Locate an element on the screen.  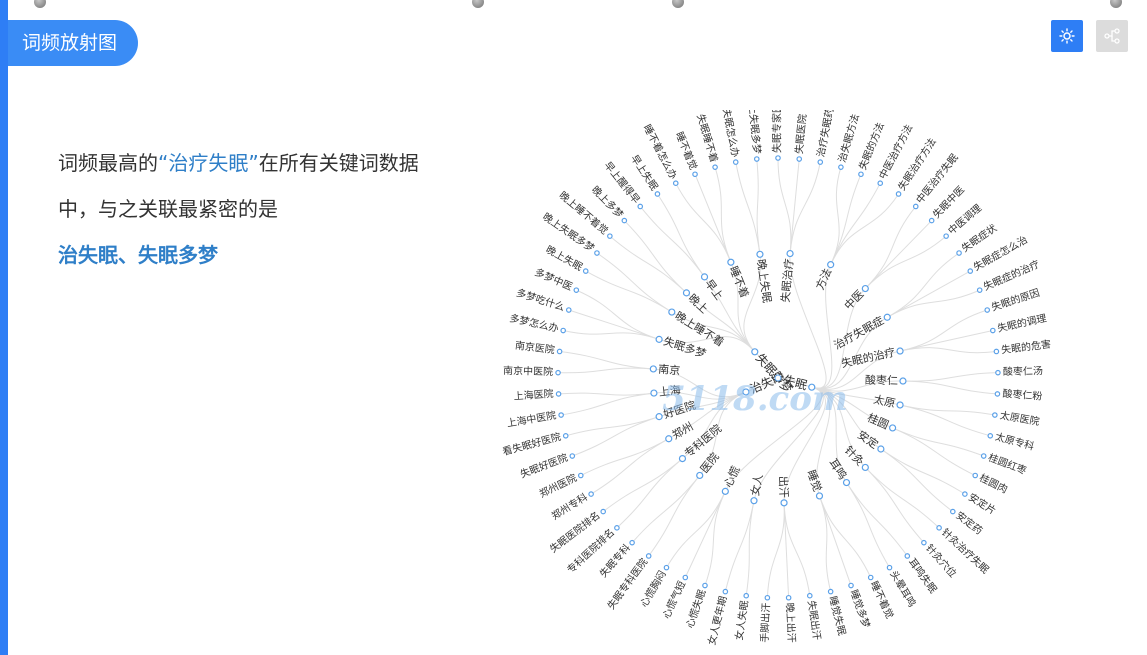
child-node-label: 出汗 is located at coordinates (783, 487).